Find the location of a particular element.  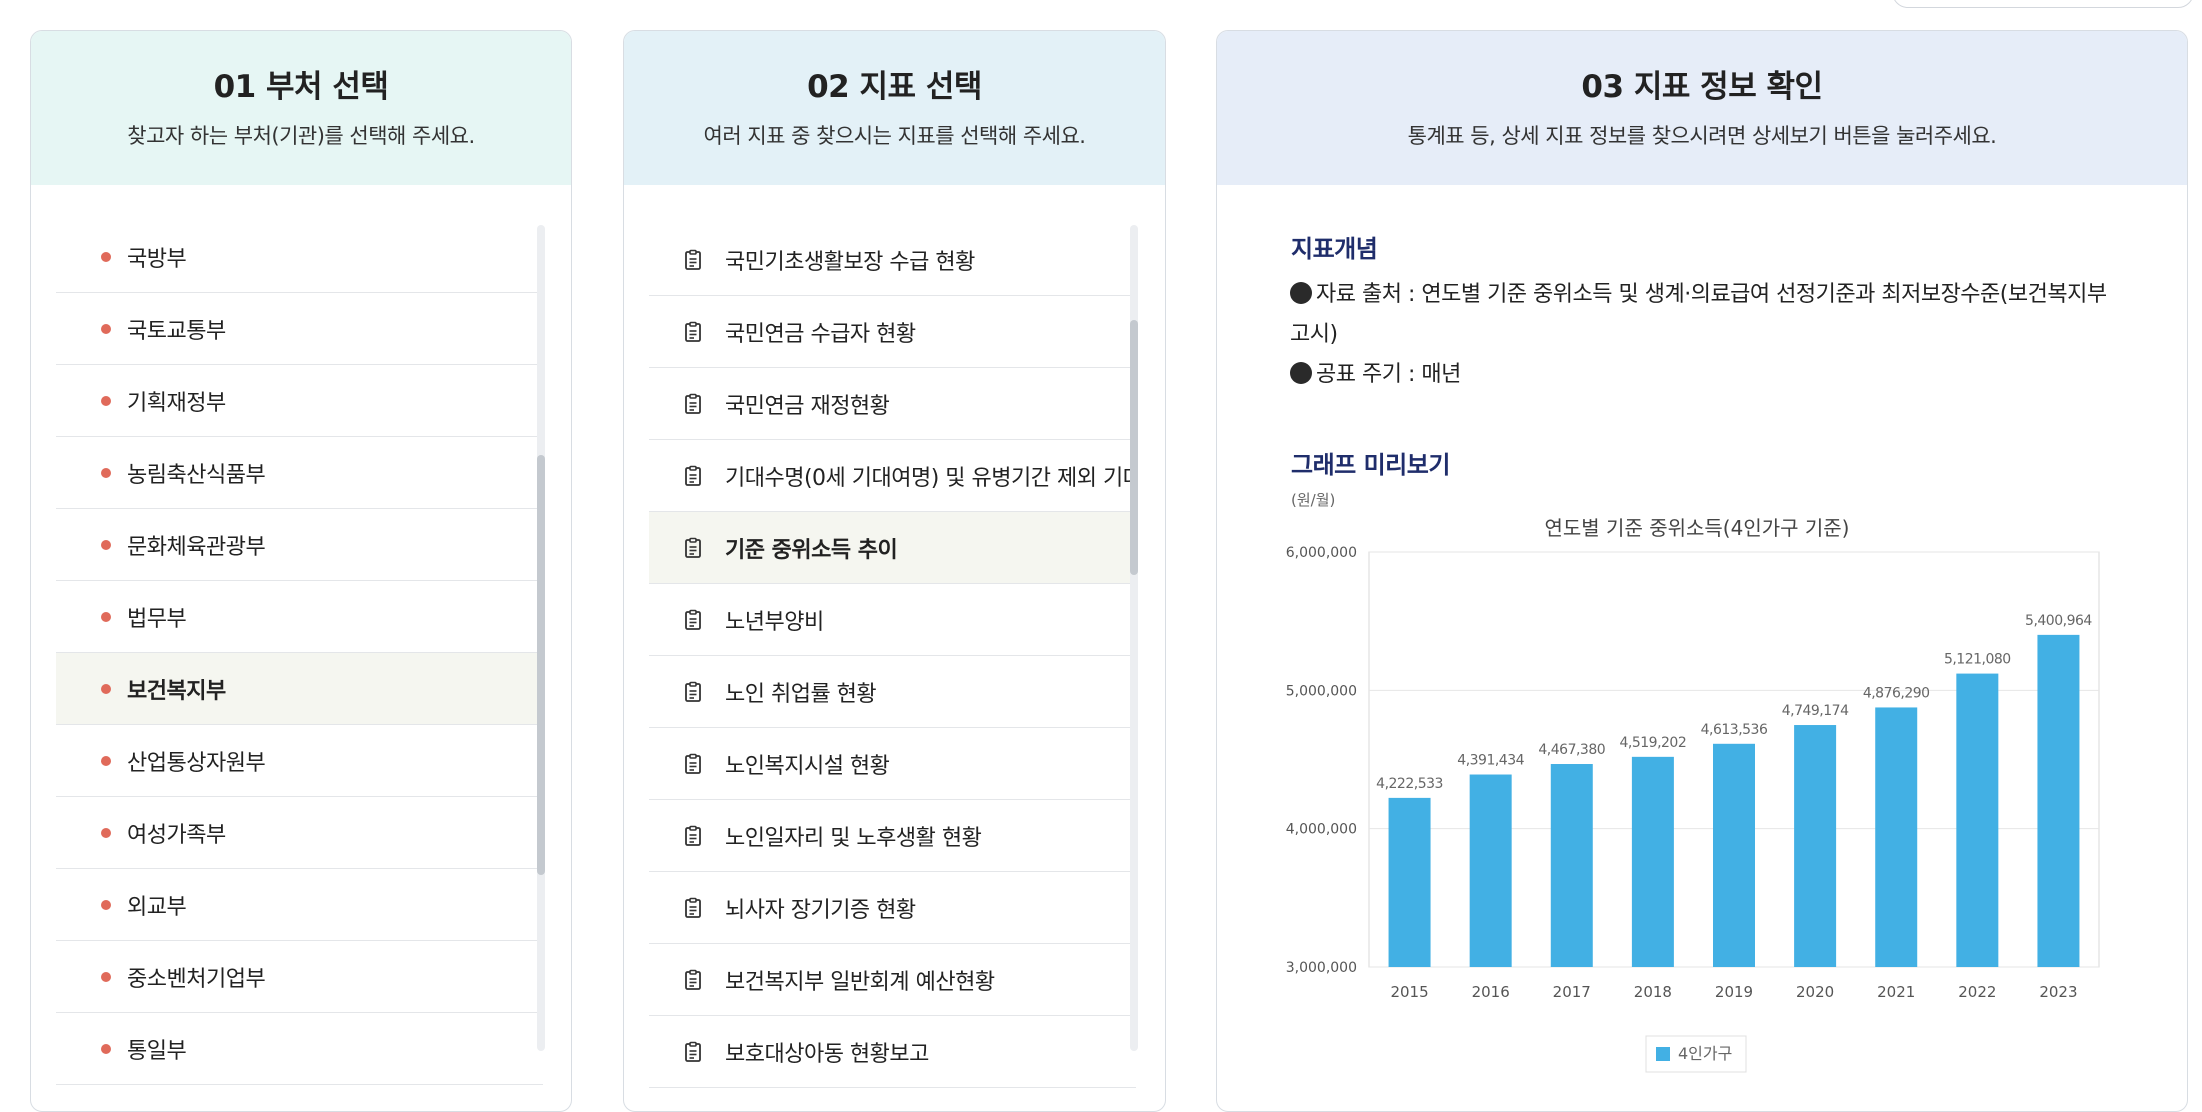

indicator-item: 노년부양비 is located at coordinates (892, 620).